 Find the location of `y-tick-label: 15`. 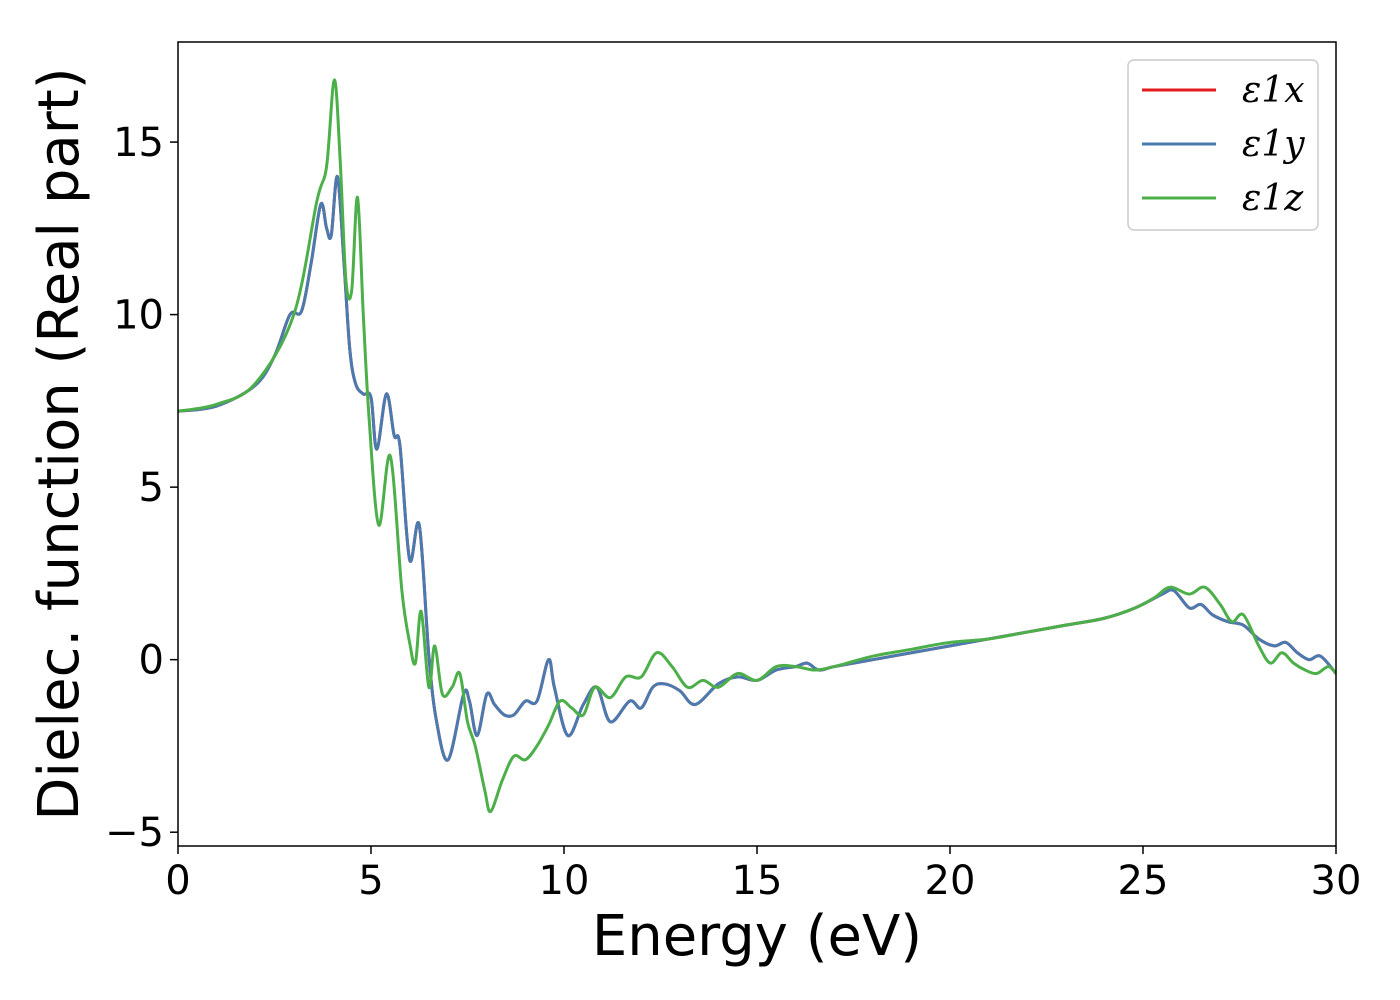

y-tick-label: 15 is located at coordinates (138, 143).